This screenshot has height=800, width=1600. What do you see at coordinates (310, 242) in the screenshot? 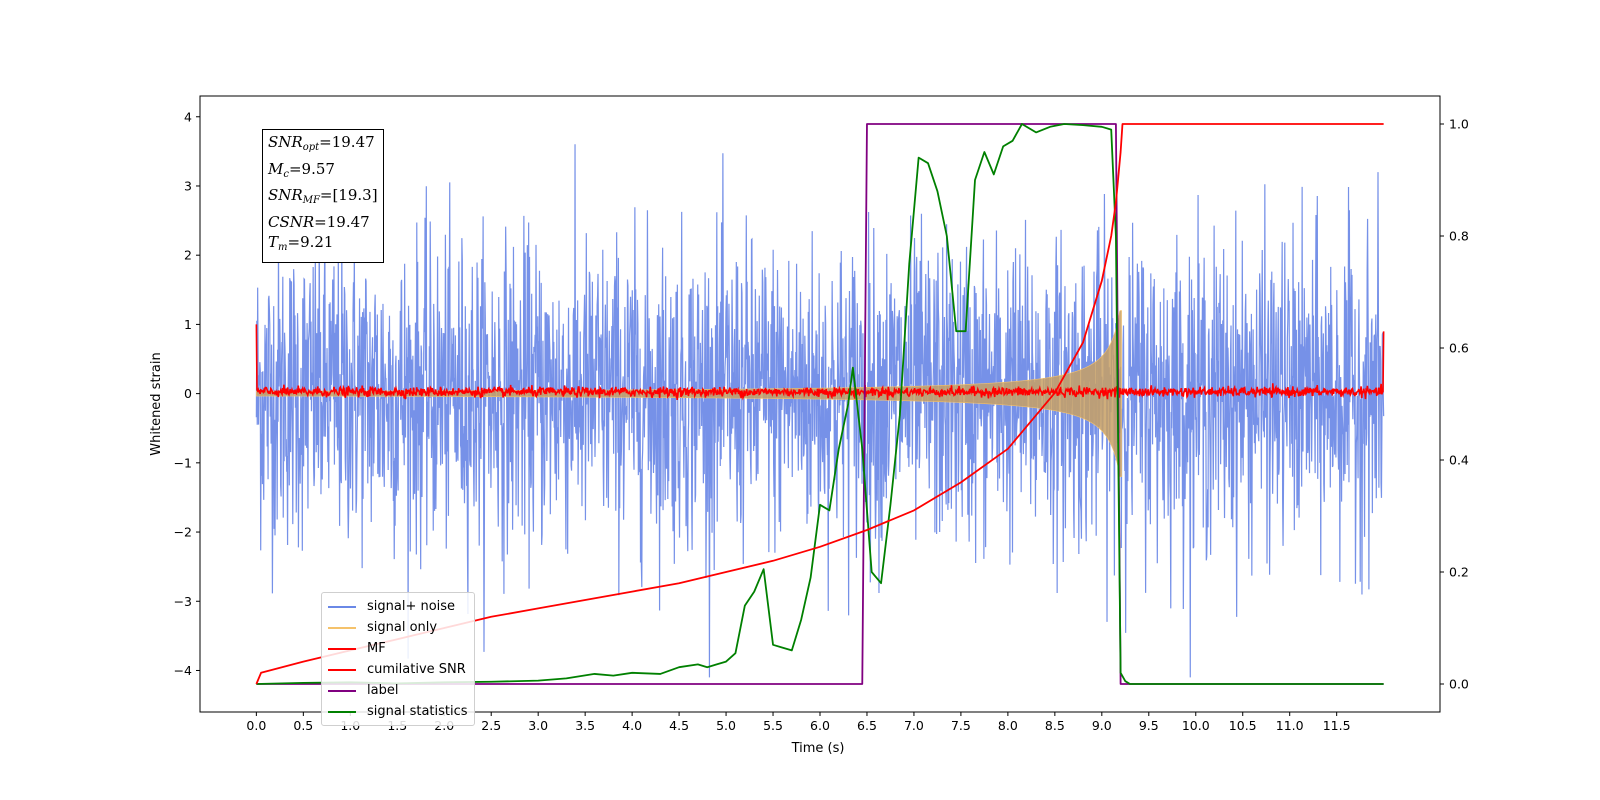
I see `tm-value: =9.21` at bounding box center [310, 242].